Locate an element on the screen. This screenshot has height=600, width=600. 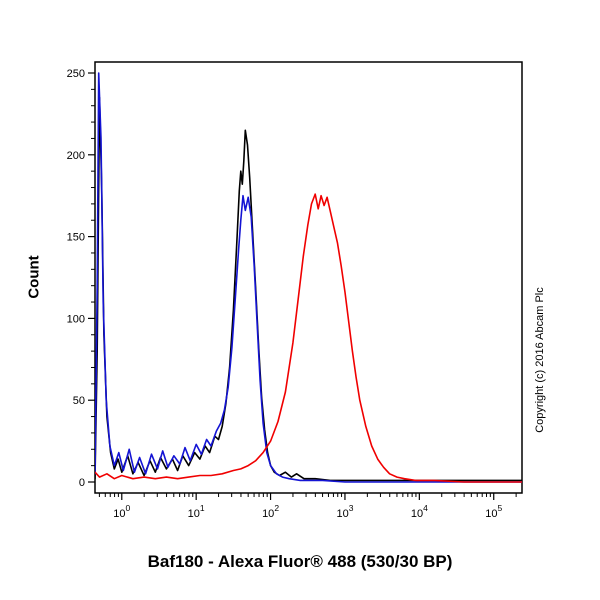
svg-text: 103 is located at coordinates (344, 511).